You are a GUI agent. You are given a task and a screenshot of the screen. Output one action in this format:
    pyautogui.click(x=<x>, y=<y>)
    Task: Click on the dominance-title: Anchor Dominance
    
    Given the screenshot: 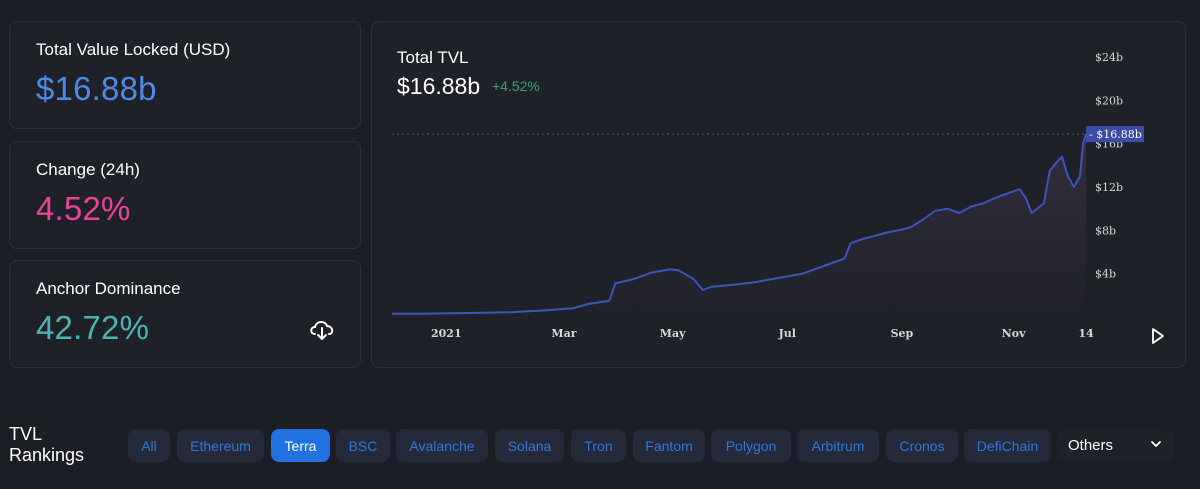 What is the action you would take?
    pyautogui.click(x=108, y=288)
    